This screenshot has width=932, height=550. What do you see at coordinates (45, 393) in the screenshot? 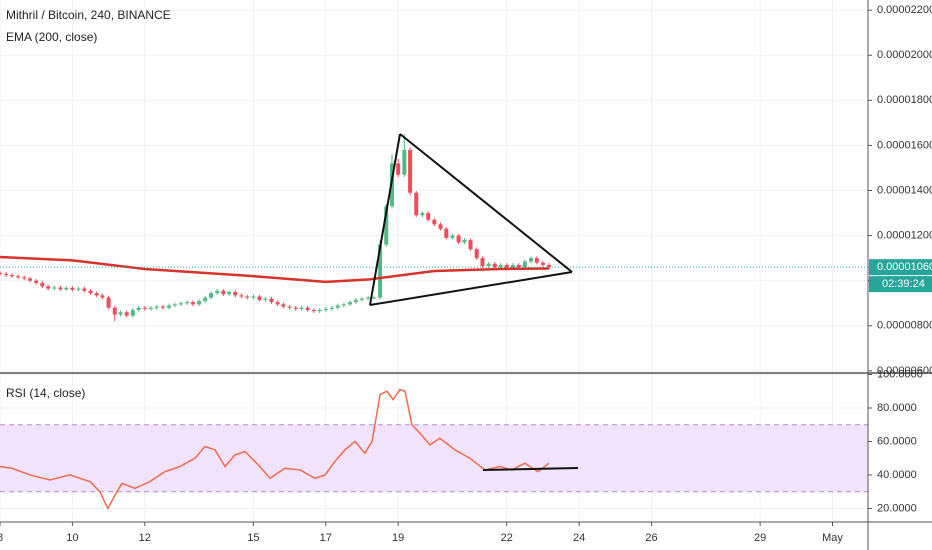
I see `rsi-title: RSI (14, close)` at bounding box center [45, 393].